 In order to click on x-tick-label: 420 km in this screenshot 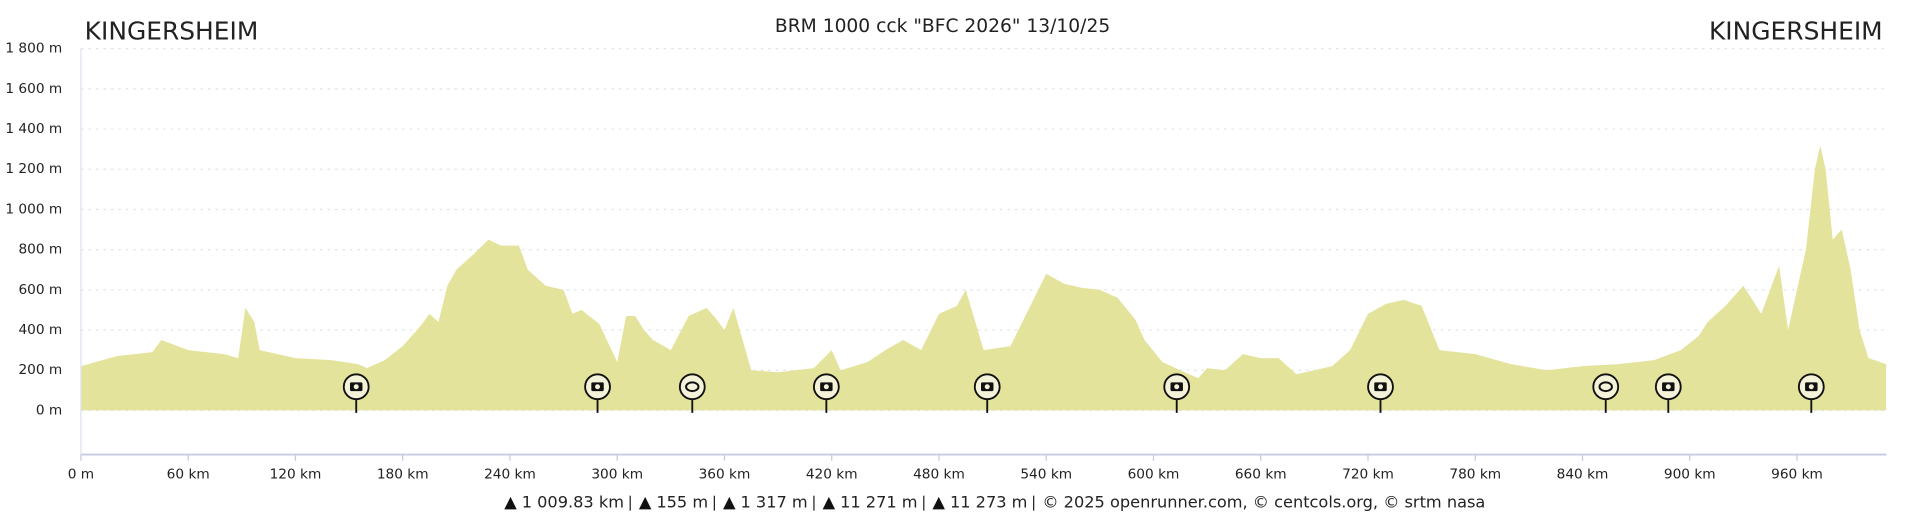, I will do `click(832, 475)`.